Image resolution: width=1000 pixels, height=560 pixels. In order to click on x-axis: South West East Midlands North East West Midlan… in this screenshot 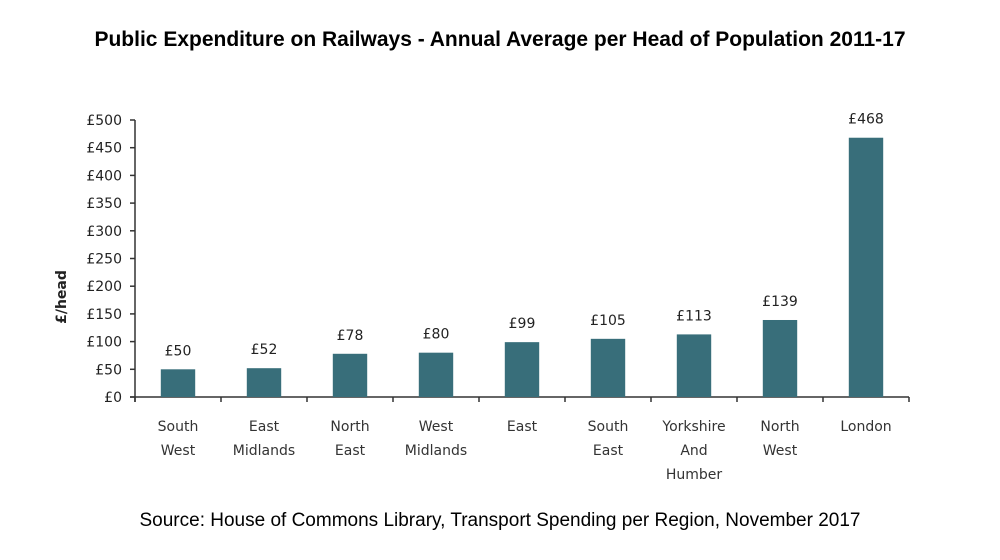, I will do `click(520, 439)`.